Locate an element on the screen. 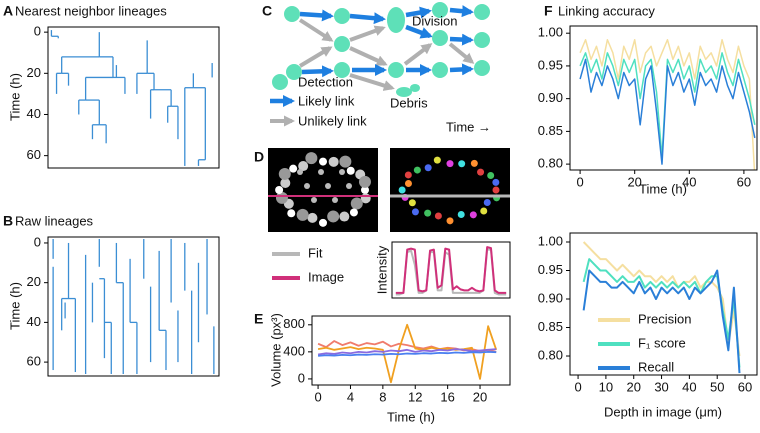 The height and width of the screenshot is (433, 760). y-tick-label: 20 is located at coordinates (34, 72).